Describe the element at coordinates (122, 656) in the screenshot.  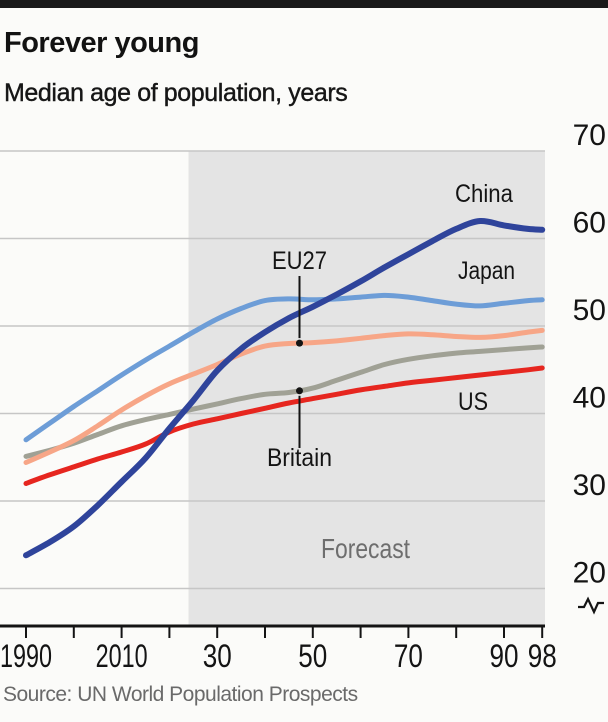
I see `x-tick-label: 2010` at that location.